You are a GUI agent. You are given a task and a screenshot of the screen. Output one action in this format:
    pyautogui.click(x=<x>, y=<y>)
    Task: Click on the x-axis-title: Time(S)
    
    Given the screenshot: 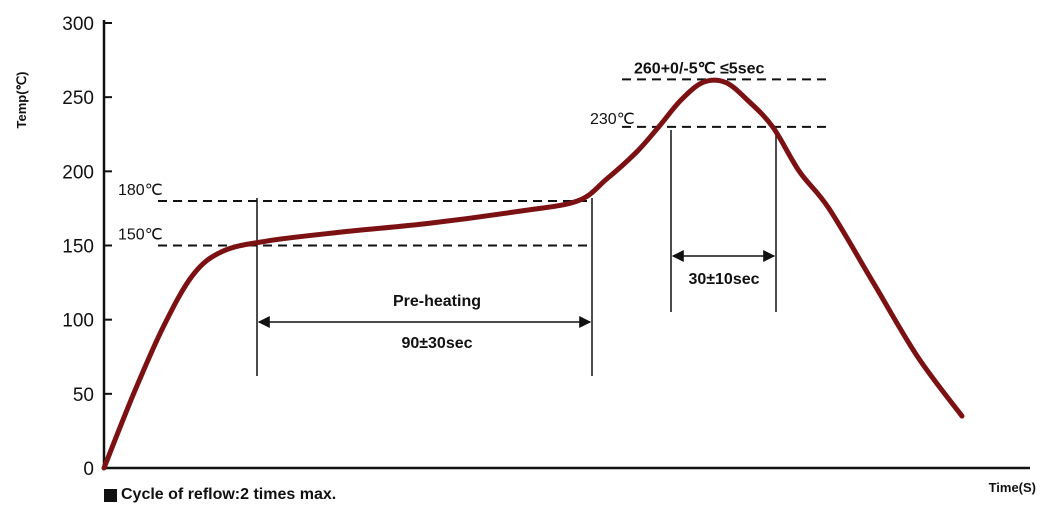 What is the action you would take?
    pyautogui.click(x=1012, y=487)
    